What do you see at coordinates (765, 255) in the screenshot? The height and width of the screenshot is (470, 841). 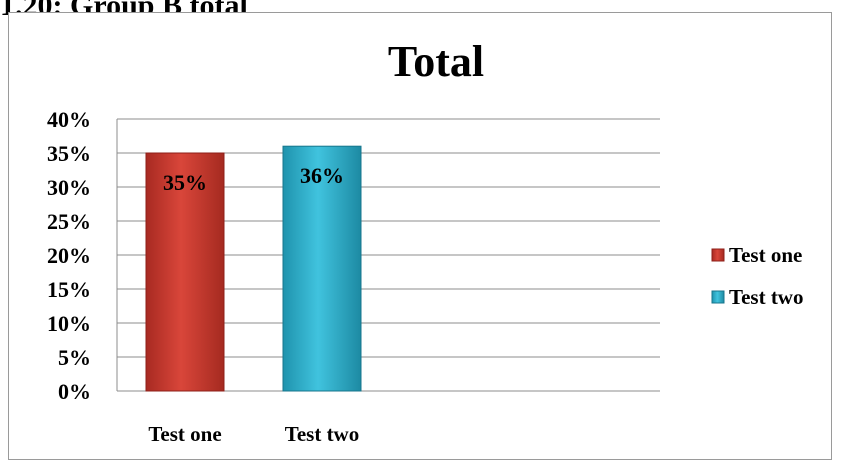 I see `legend-label: Test one` at bounding box center [765, 255].